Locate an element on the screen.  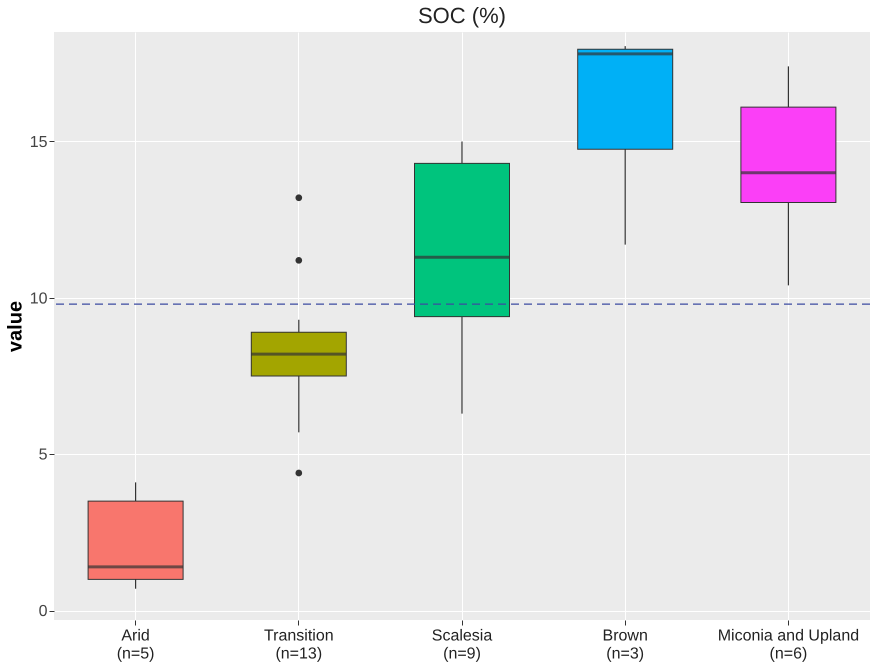
y-axis-title: value is located at coordinates (15, 326).